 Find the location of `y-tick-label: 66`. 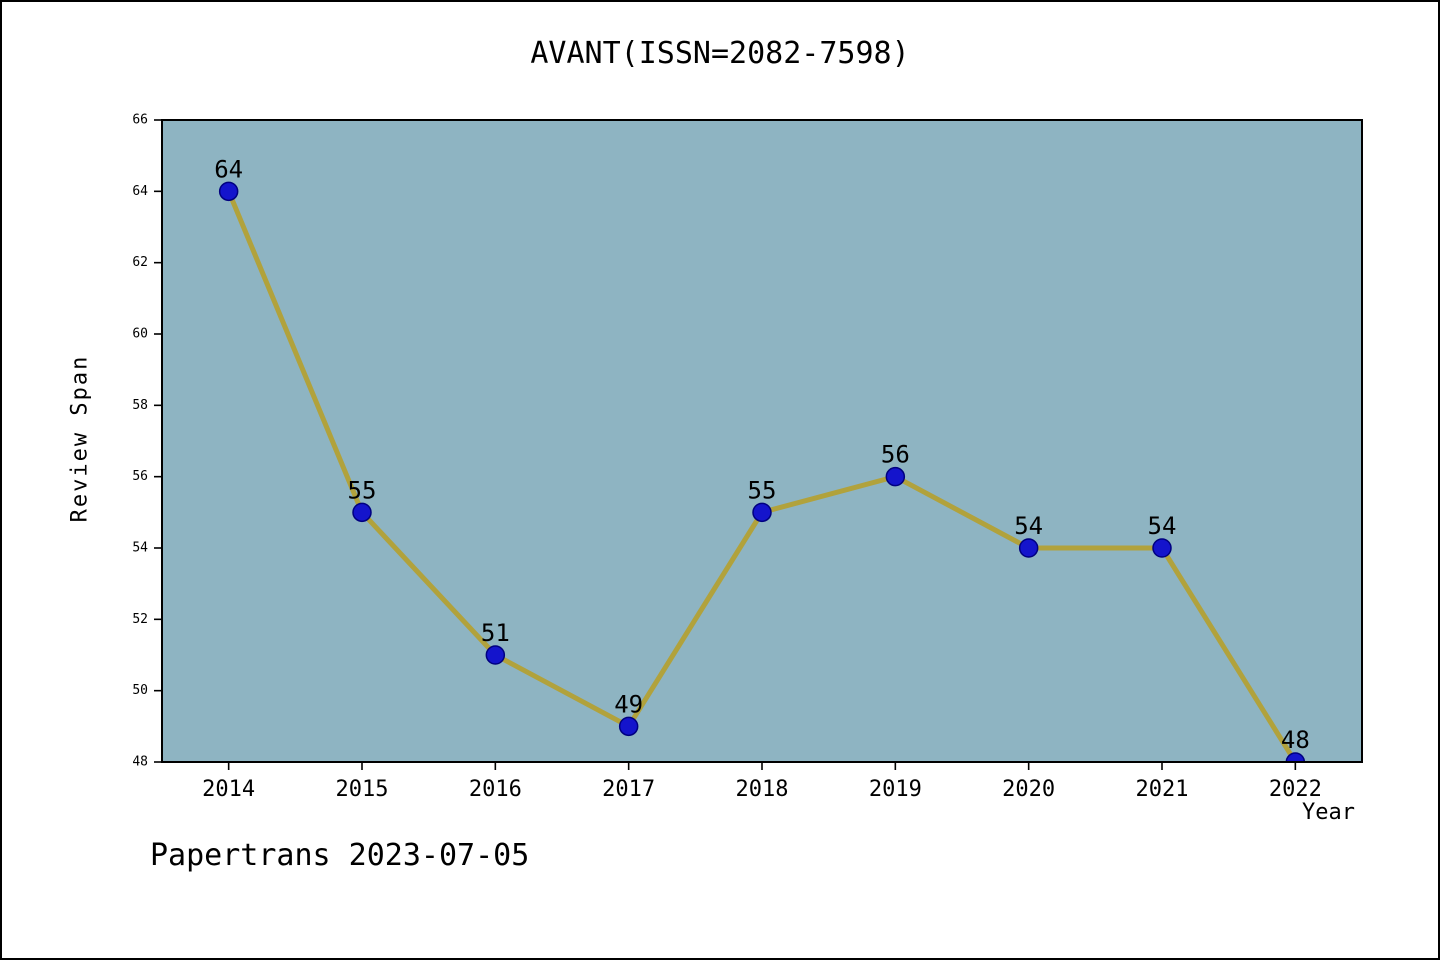

y-tick-label: 66 is located at coordinates (140, 120).